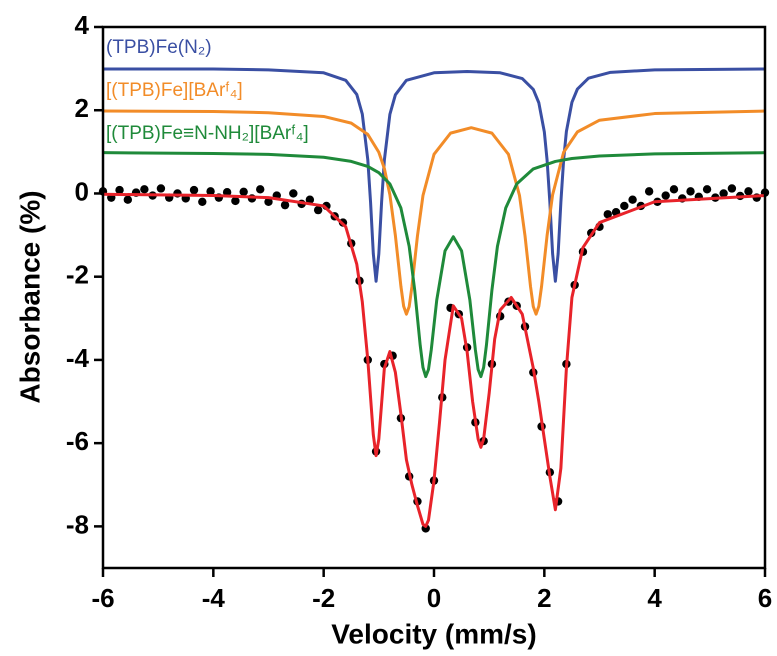 Image resolution: width=777 pixels, height=656 pixels. What do you see at coordinates (214, 598) in the screenshot?
I see `x-tick-label: -4` at bounding box center [214, 598].